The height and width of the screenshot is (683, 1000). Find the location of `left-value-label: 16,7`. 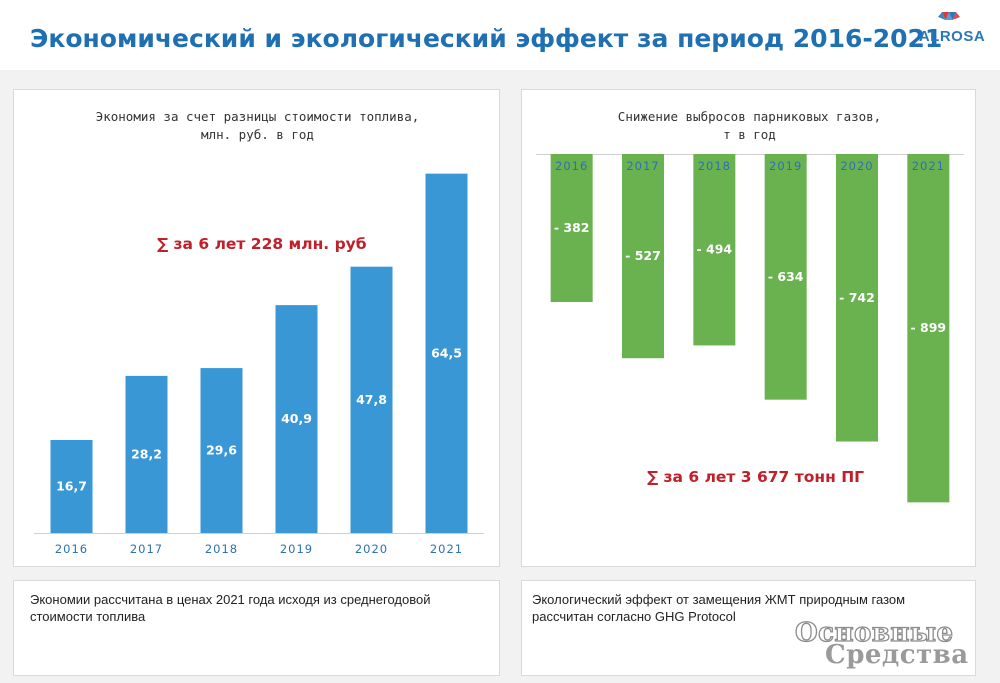

left-value-label: 16,7 is located at coordinates (71, 485).